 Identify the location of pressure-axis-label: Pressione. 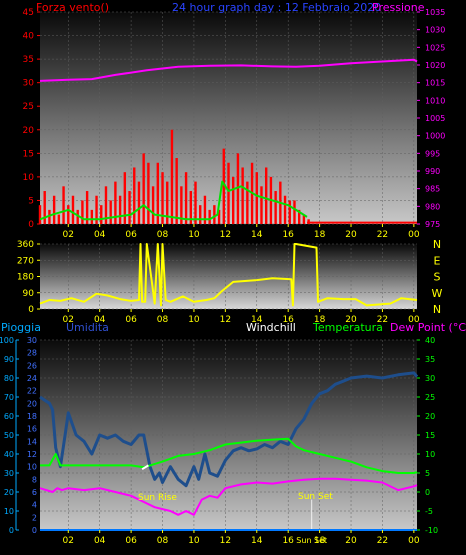
(398, 7).